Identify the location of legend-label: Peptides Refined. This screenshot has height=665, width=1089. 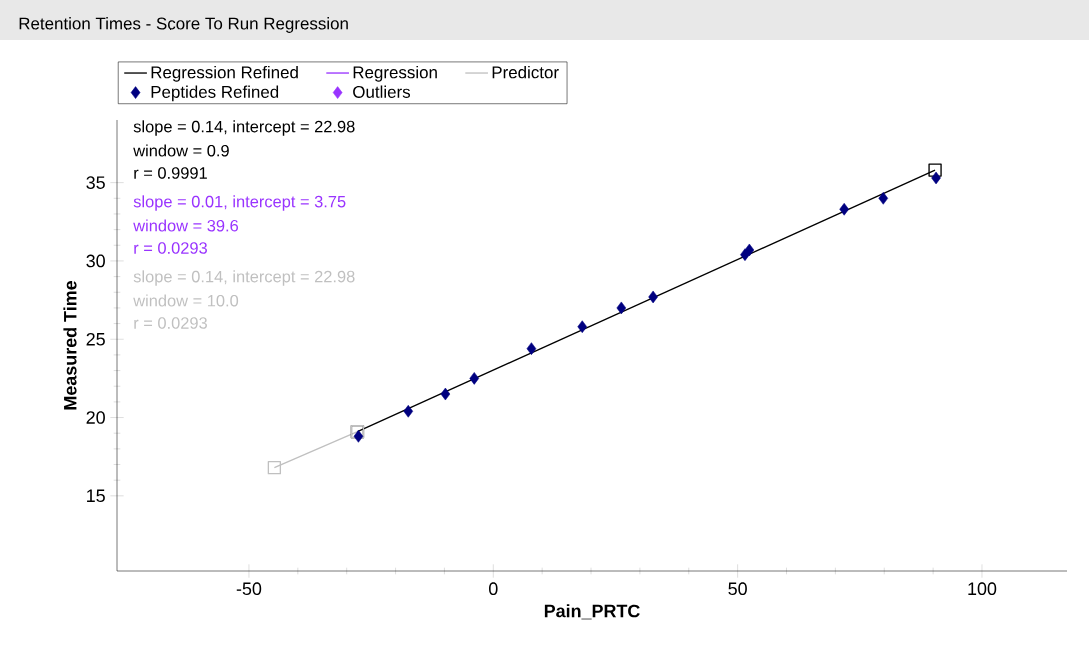
(215, 93).